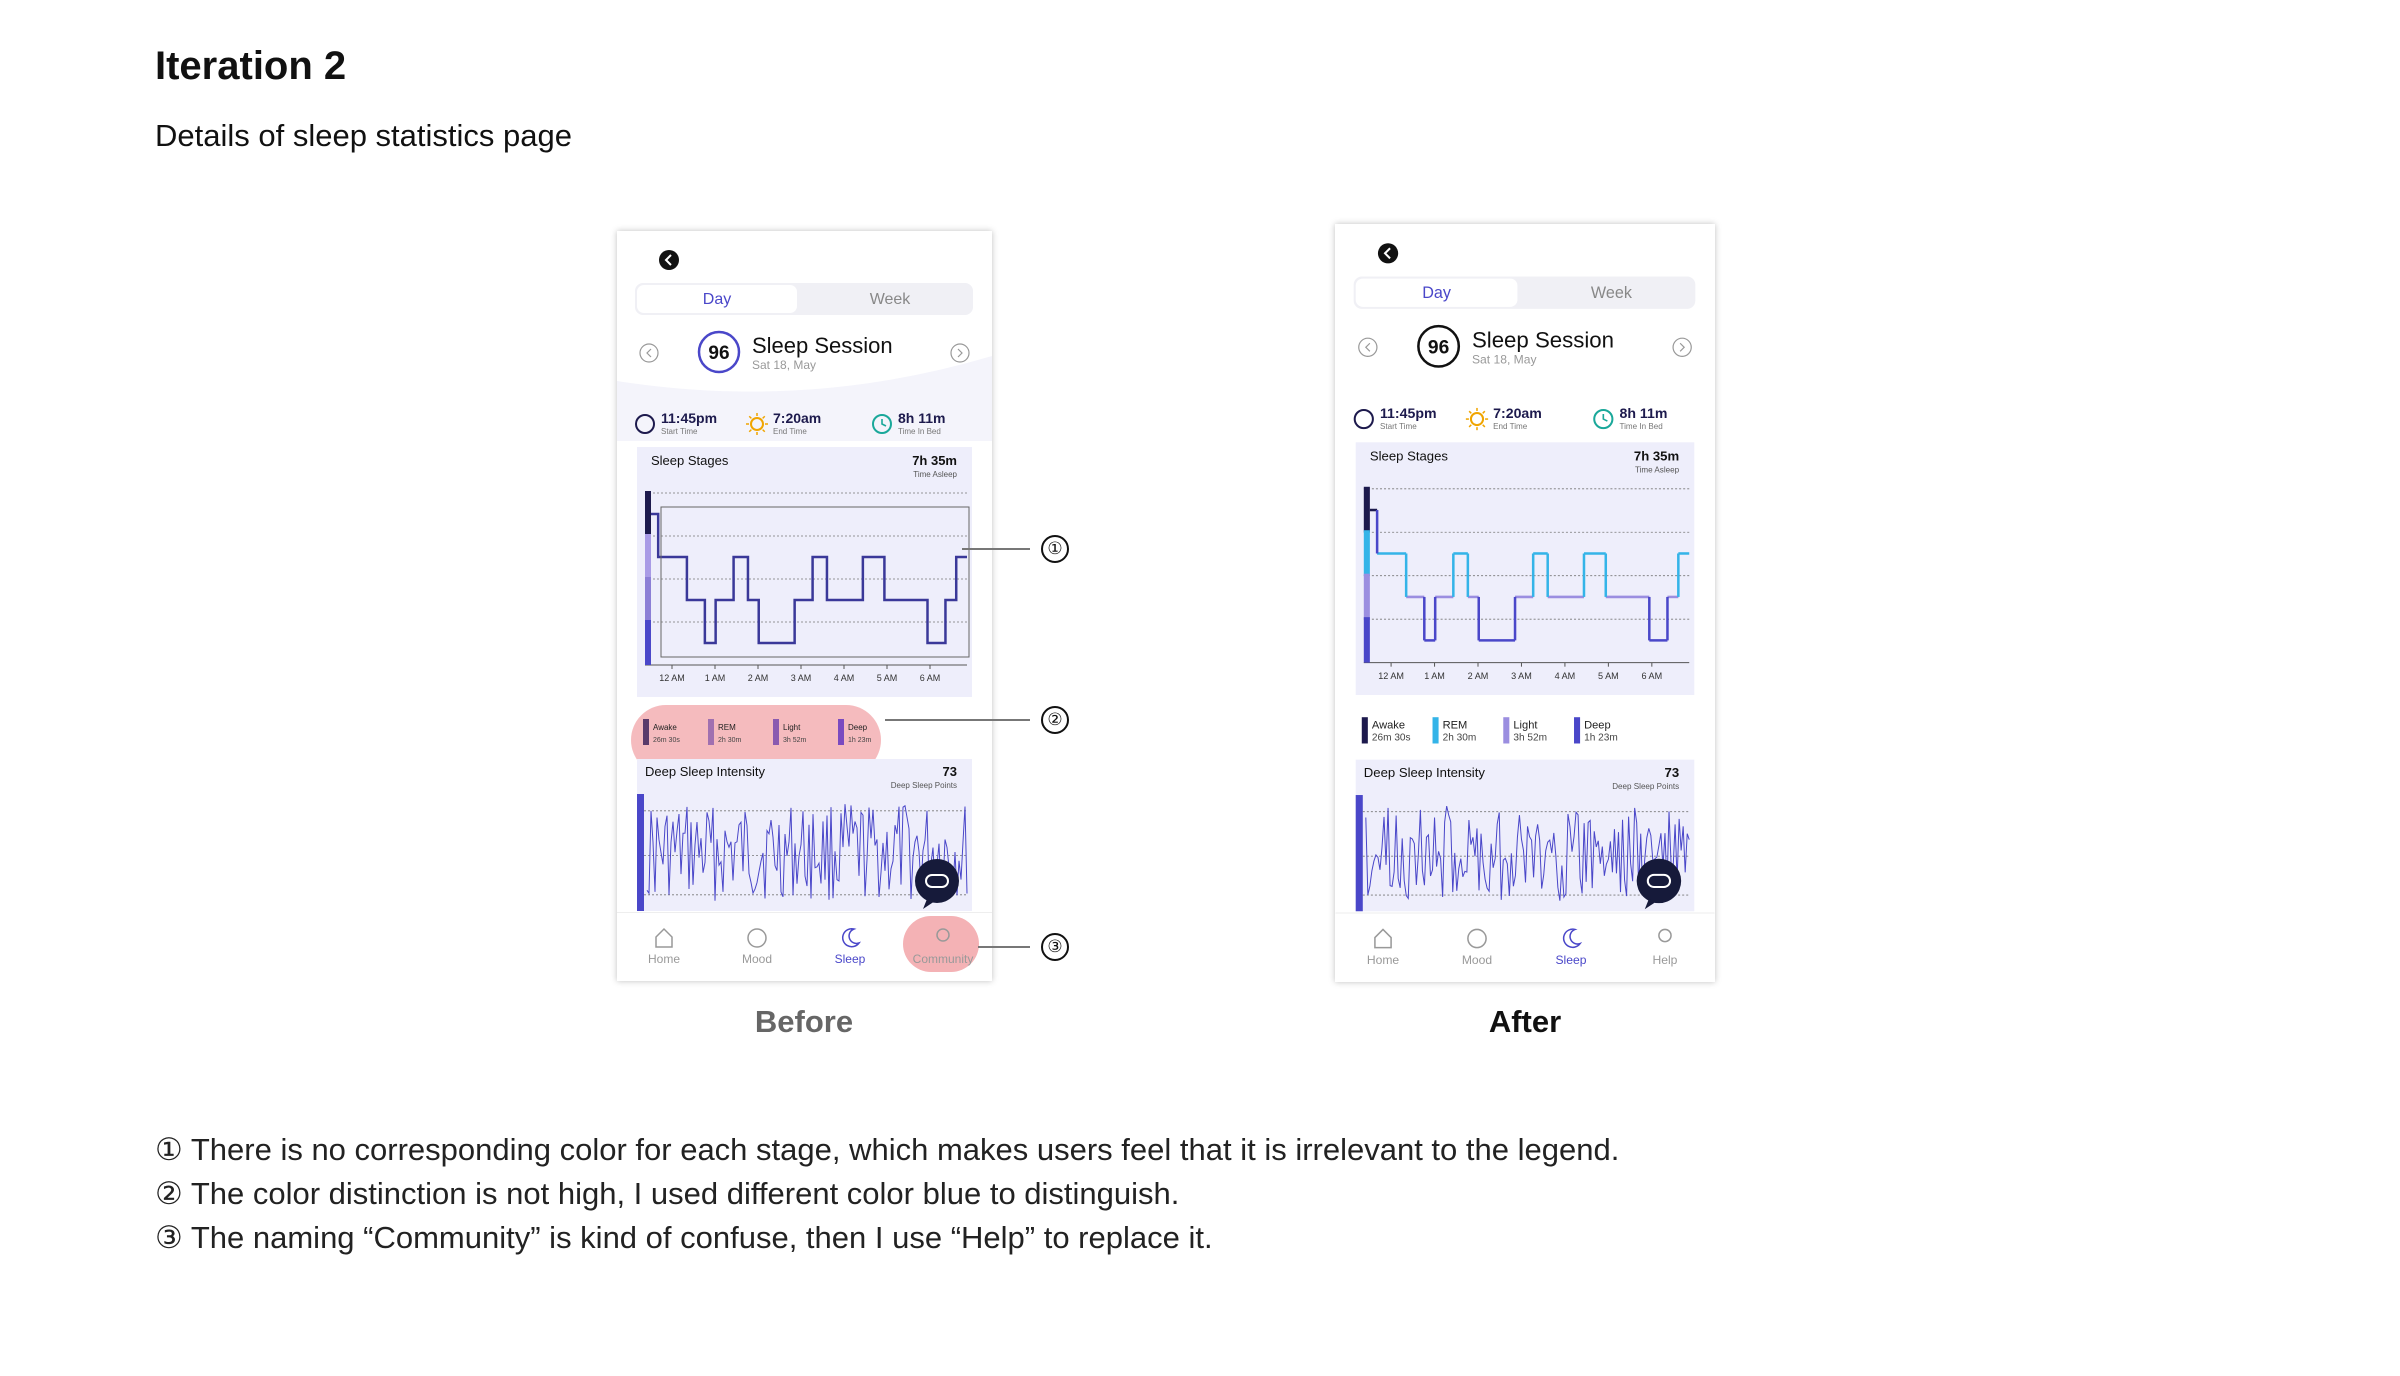  What do you see at coordinates (1525, 947) in the screenshot?
I see `bottom-nav` at bounding box center [1525, 947].